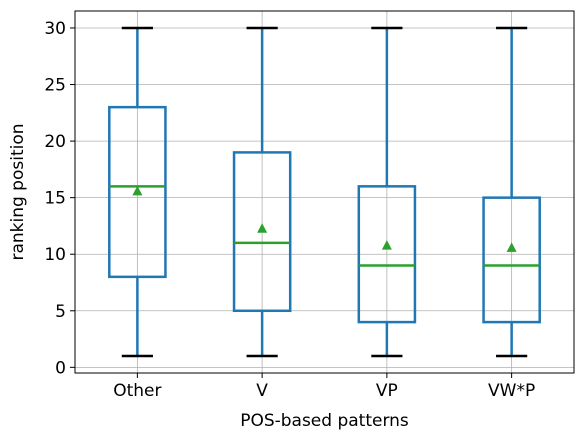  What do you see at coordinates (262, 391) in the screenshot?
I see `x-tick-label: V` at bounding box center [262, 391].